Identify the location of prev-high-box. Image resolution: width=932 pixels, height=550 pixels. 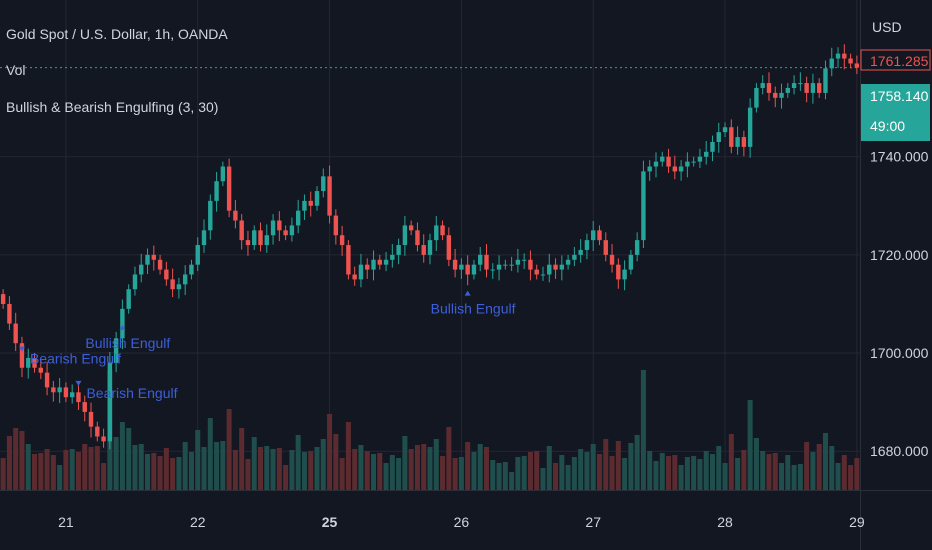
(895, 60).